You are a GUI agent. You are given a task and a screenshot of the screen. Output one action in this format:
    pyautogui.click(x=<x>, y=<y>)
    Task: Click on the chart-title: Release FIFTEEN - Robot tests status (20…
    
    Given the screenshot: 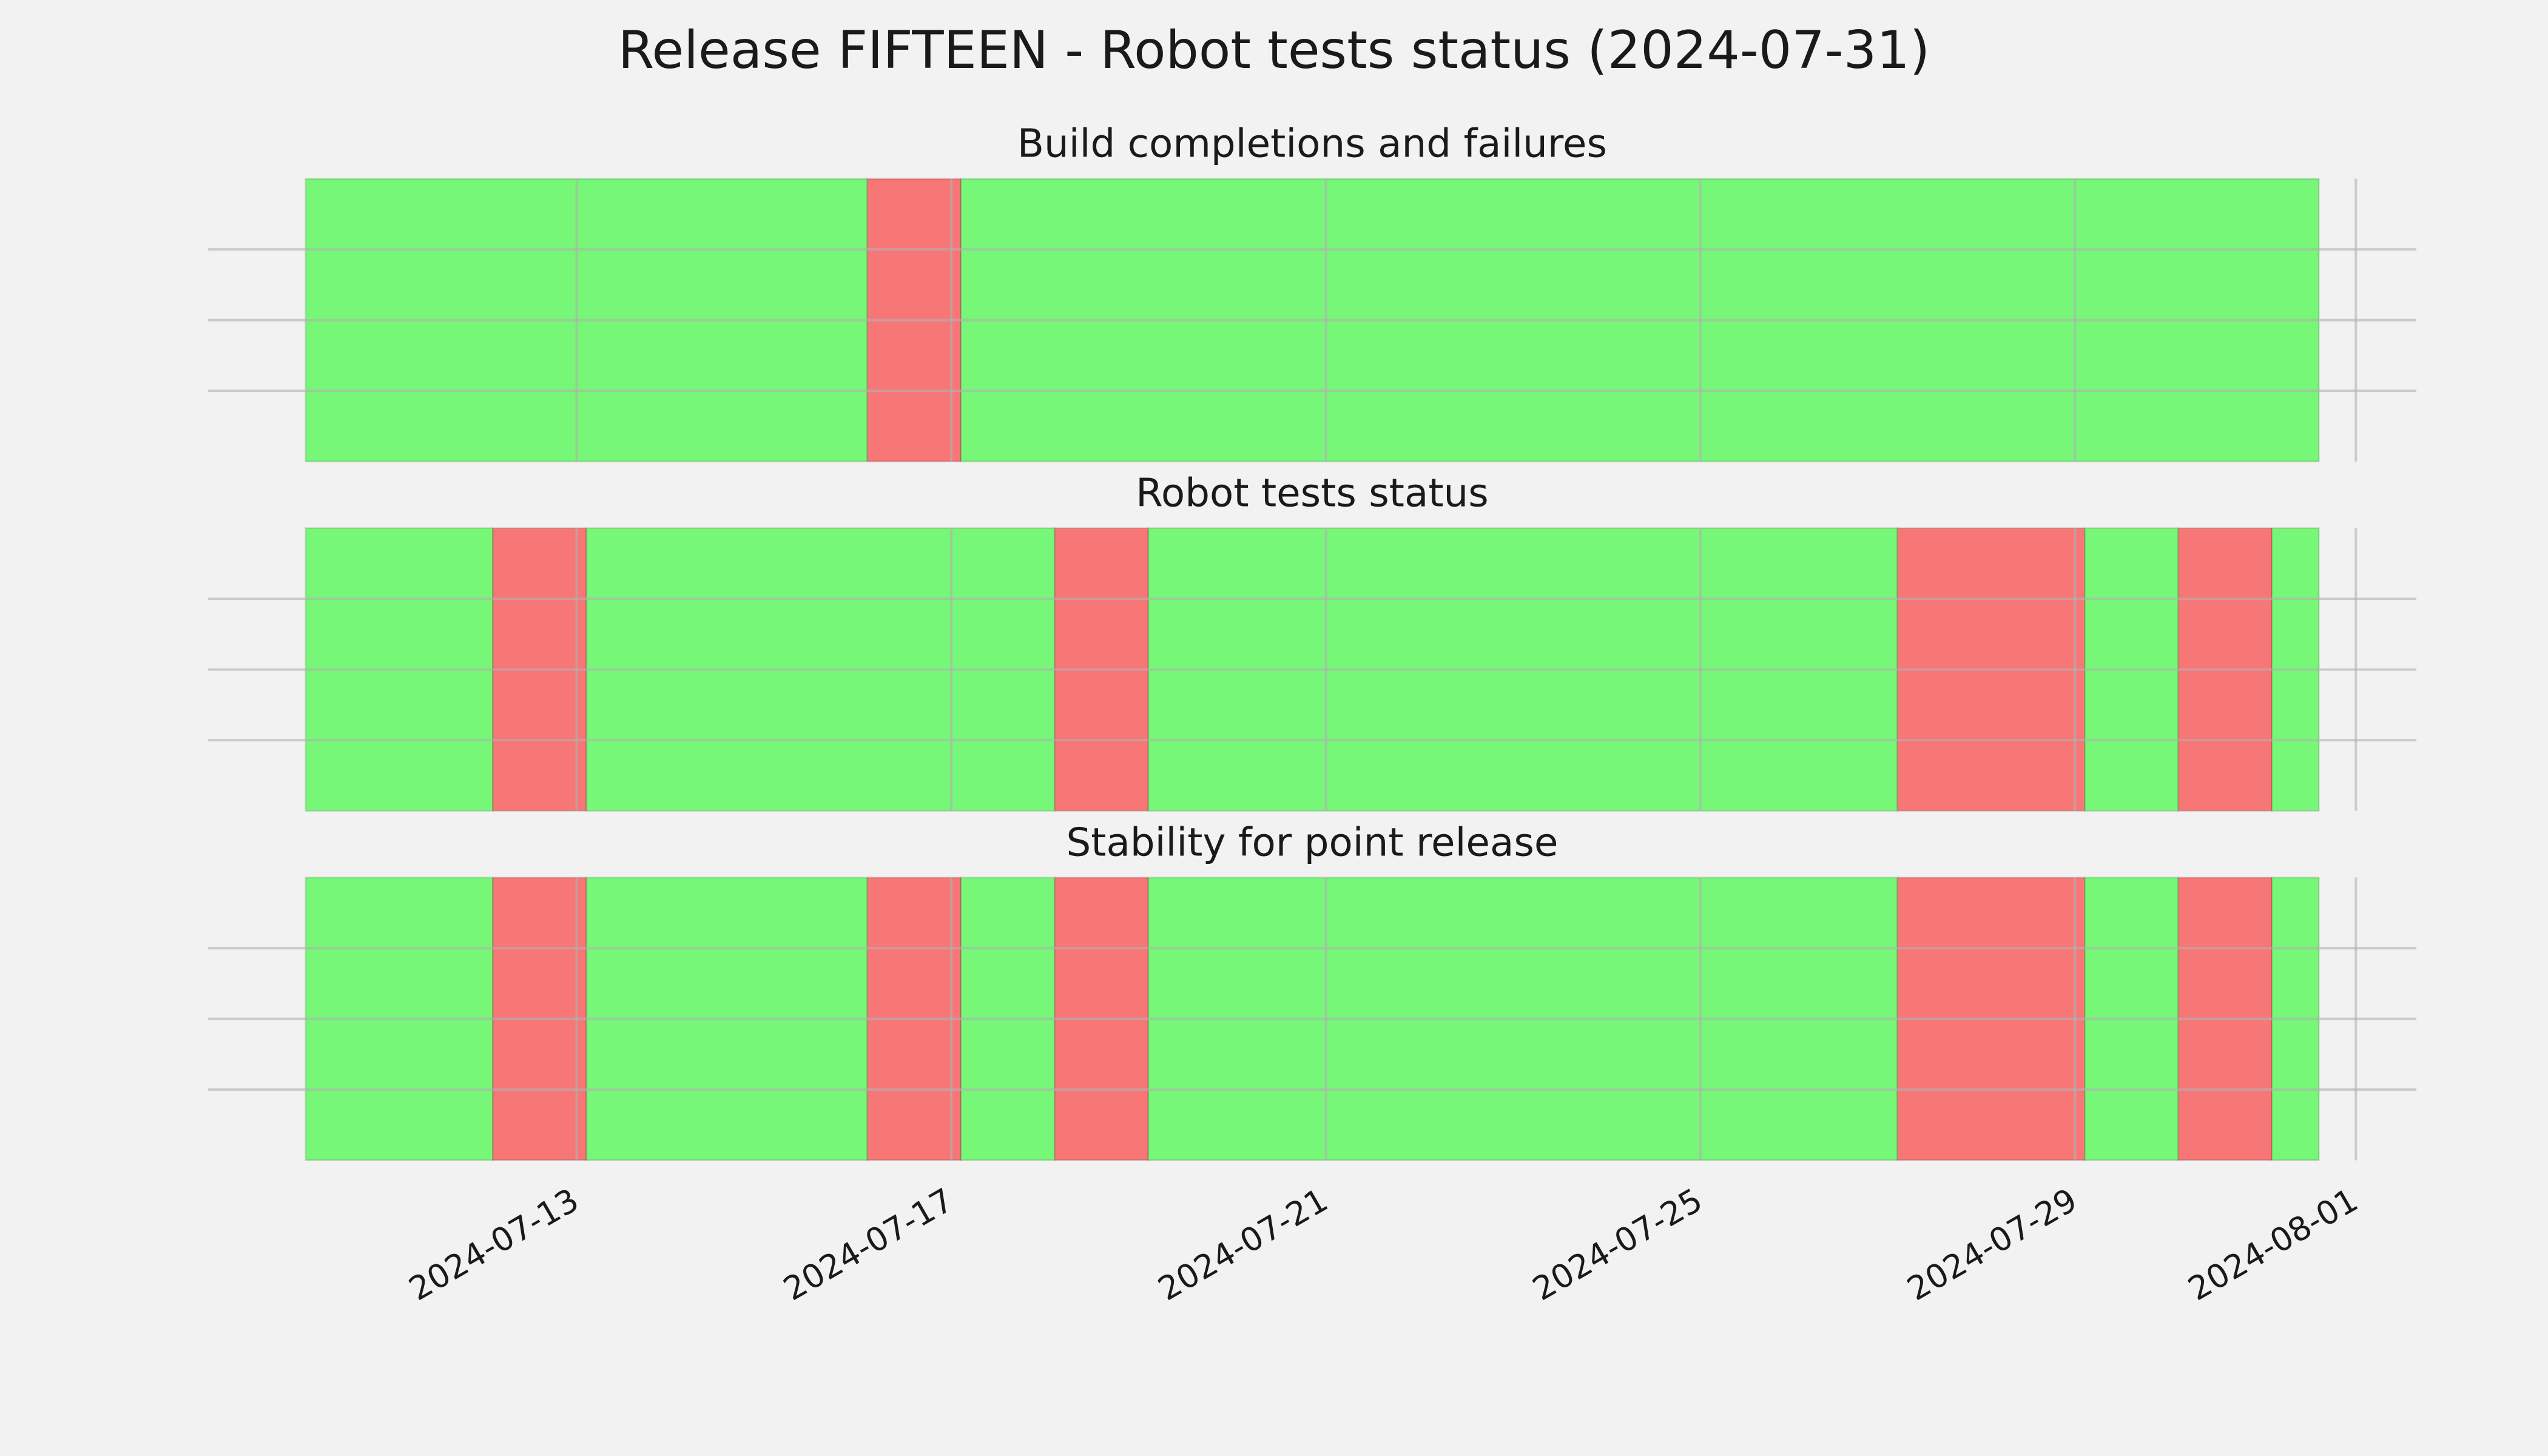 What is the action you would take?
    pyautogui.click(x=1274, y=50)
    